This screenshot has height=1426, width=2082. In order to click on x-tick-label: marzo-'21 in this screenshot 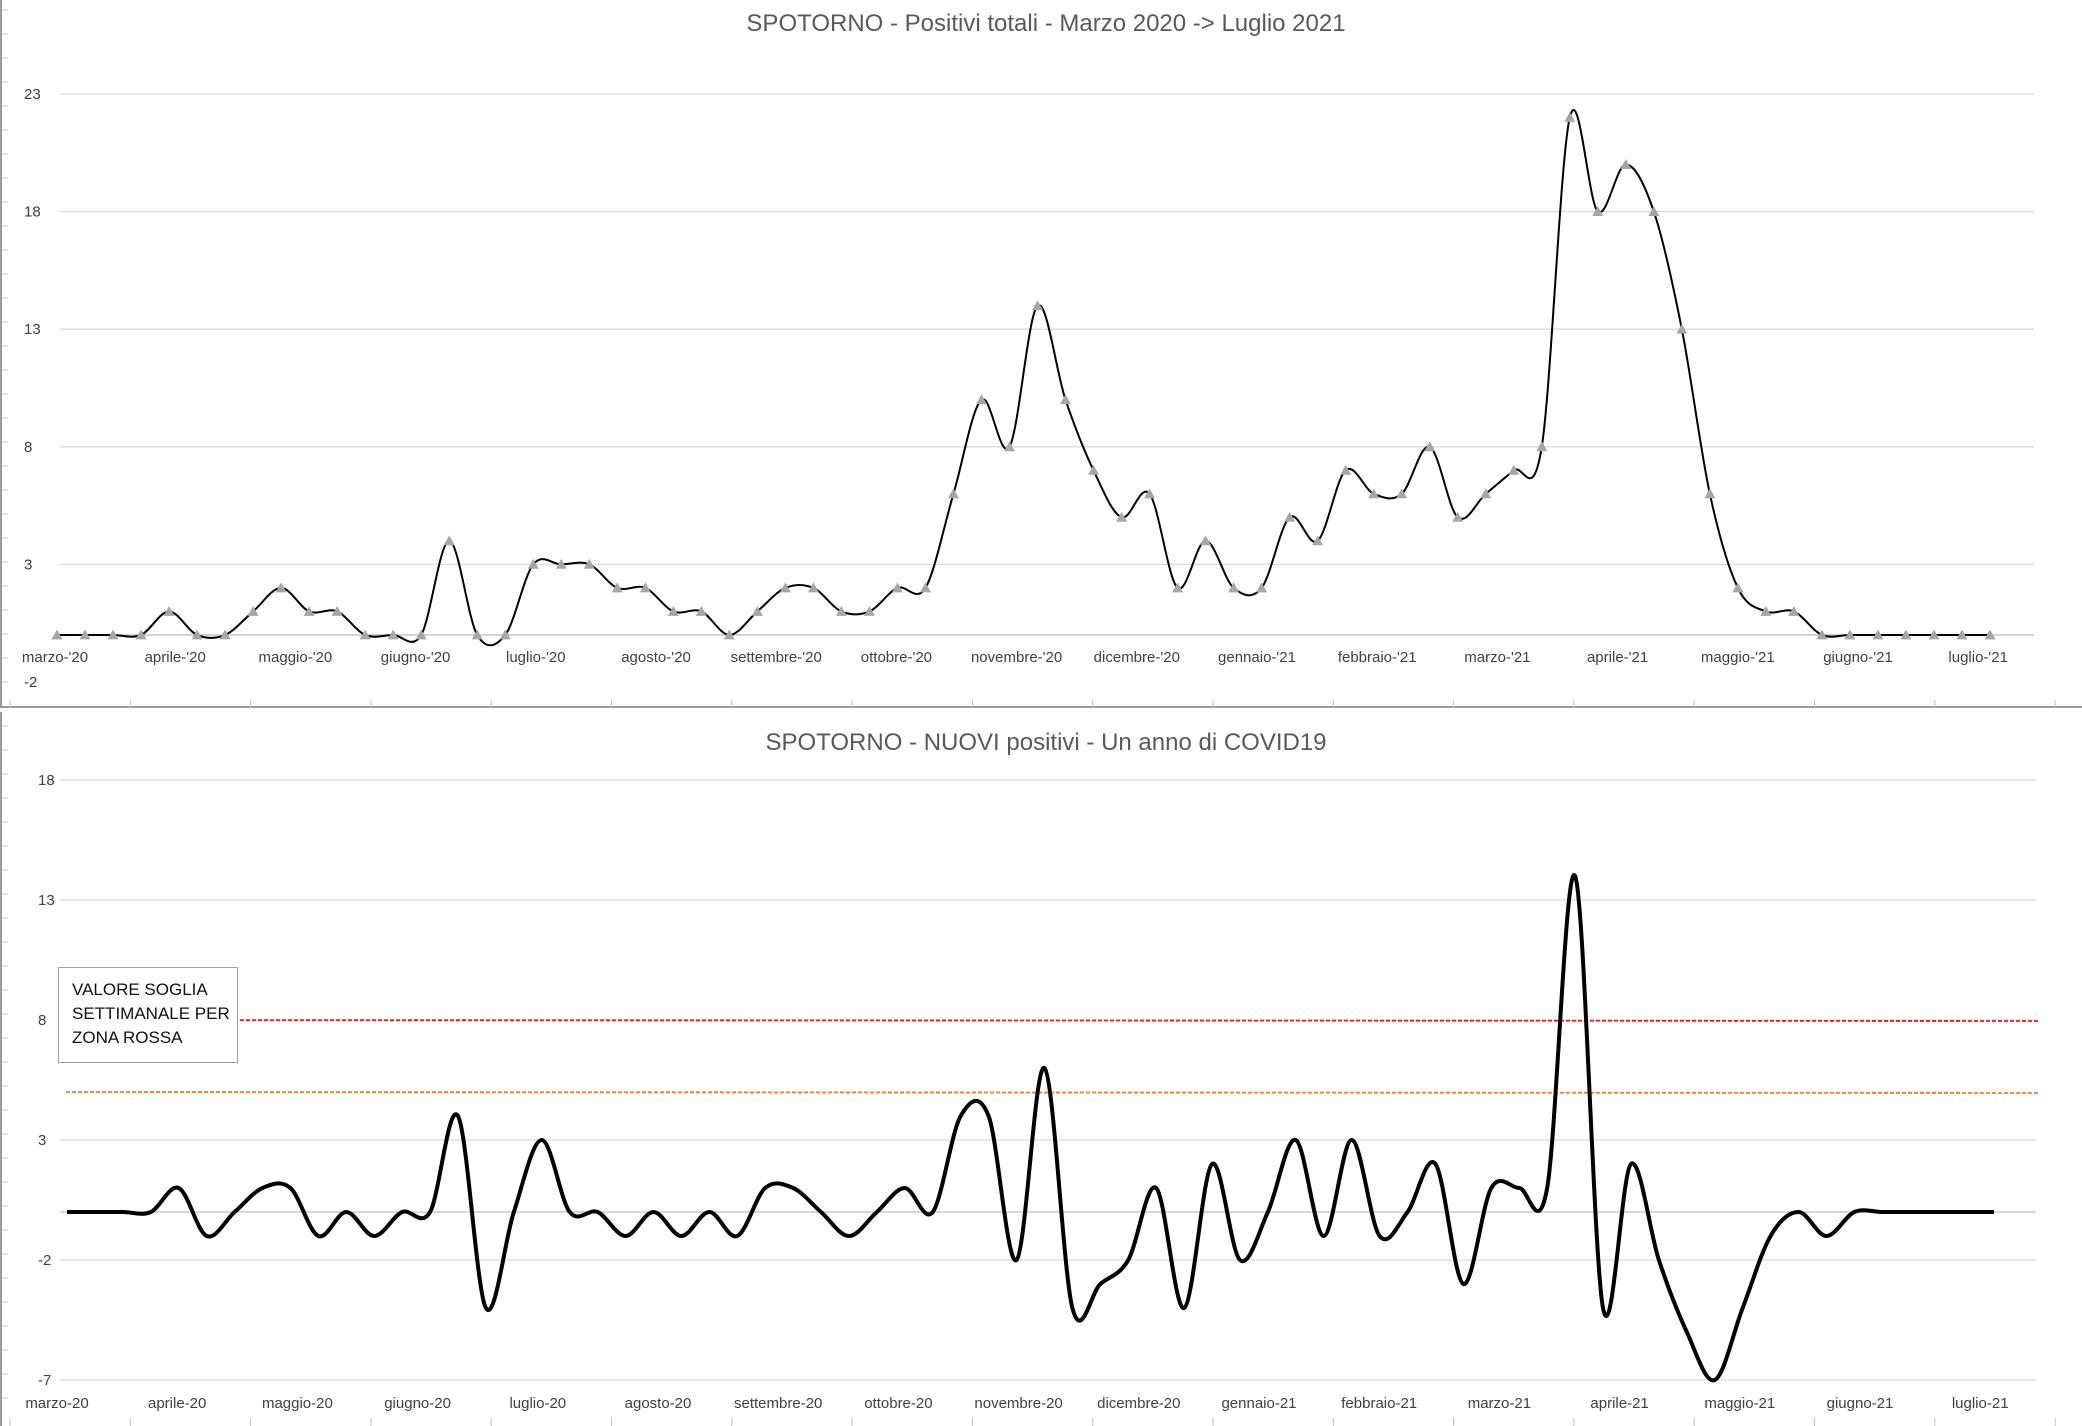, I will do `click(1497, 657)`.